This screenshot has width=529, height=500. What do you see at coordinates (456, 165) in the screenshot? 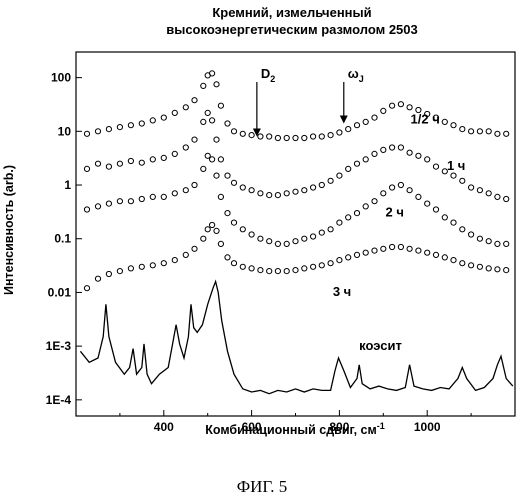
I see `series-label-1: 1 ч` at bounding box center [456, 165].